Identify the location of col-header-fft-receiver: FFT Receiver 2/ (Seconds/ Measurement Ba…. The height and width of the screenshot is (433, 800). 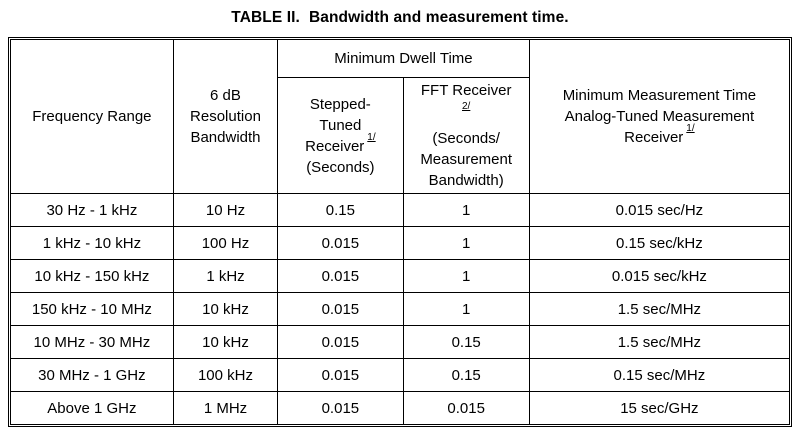
(466, 135).